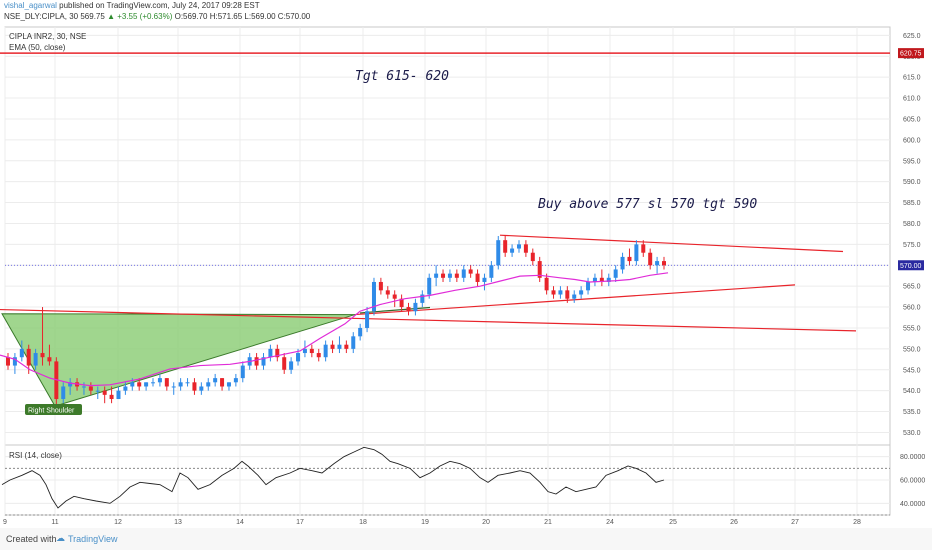 The width and height of the screenshot is (932, 550). What do you see at coordinates (5, 522) in the screenshot?
I see `x-tick-label: 9` at bounding box center [5, 522].